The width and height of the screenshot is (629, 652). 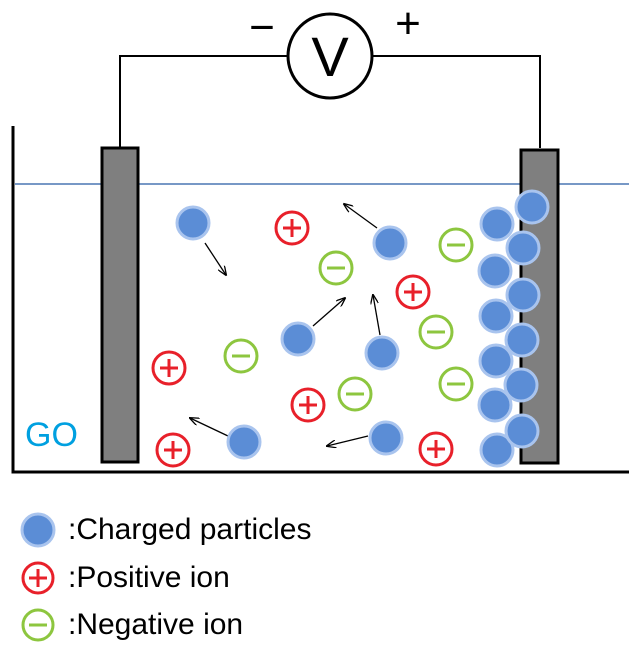 I want to click on voltmeter: V − +, so click(x=335, y=50).